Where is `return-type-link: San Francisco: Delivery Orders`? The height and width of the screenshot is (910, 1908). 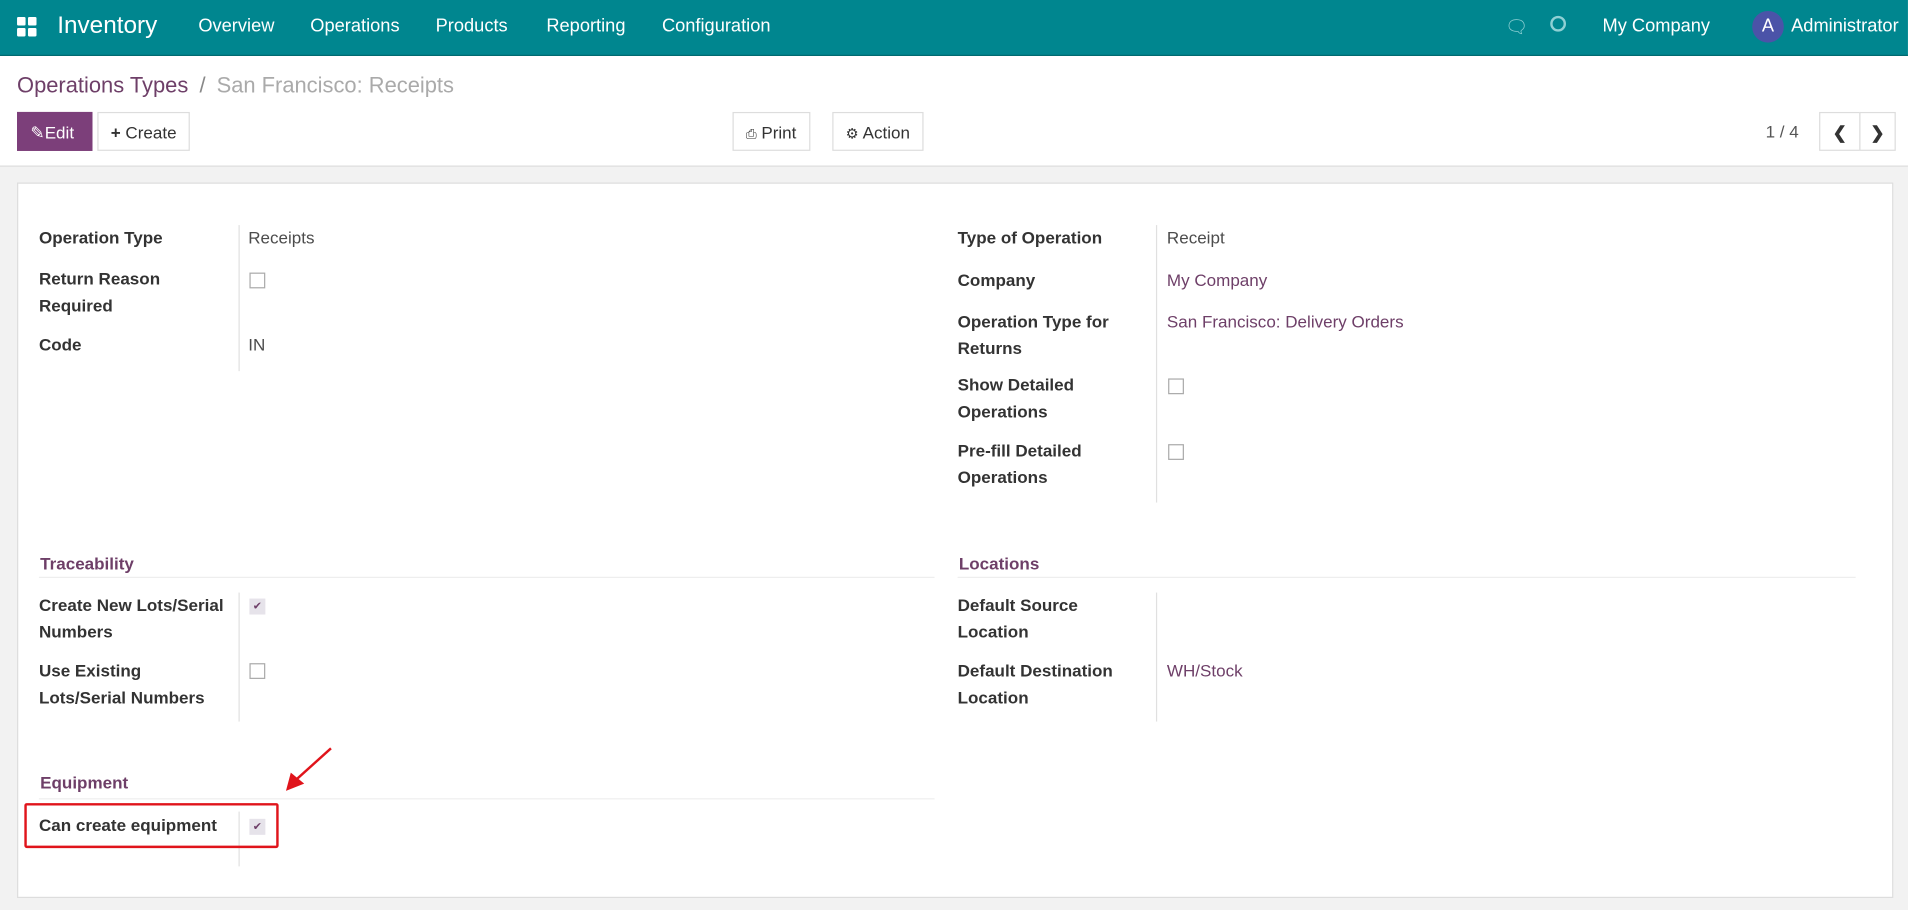 return-type-link: San Francisco: Delivery Orders is located at coordinates (1285, 321).